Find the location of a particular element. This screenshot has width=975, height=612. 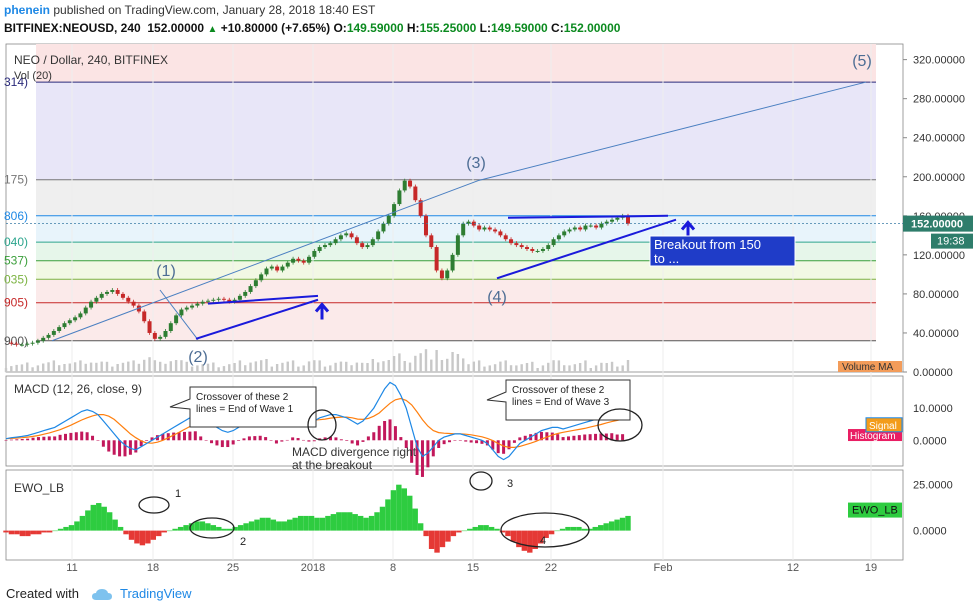

channel-top-line is located at coordinates (588, 216).